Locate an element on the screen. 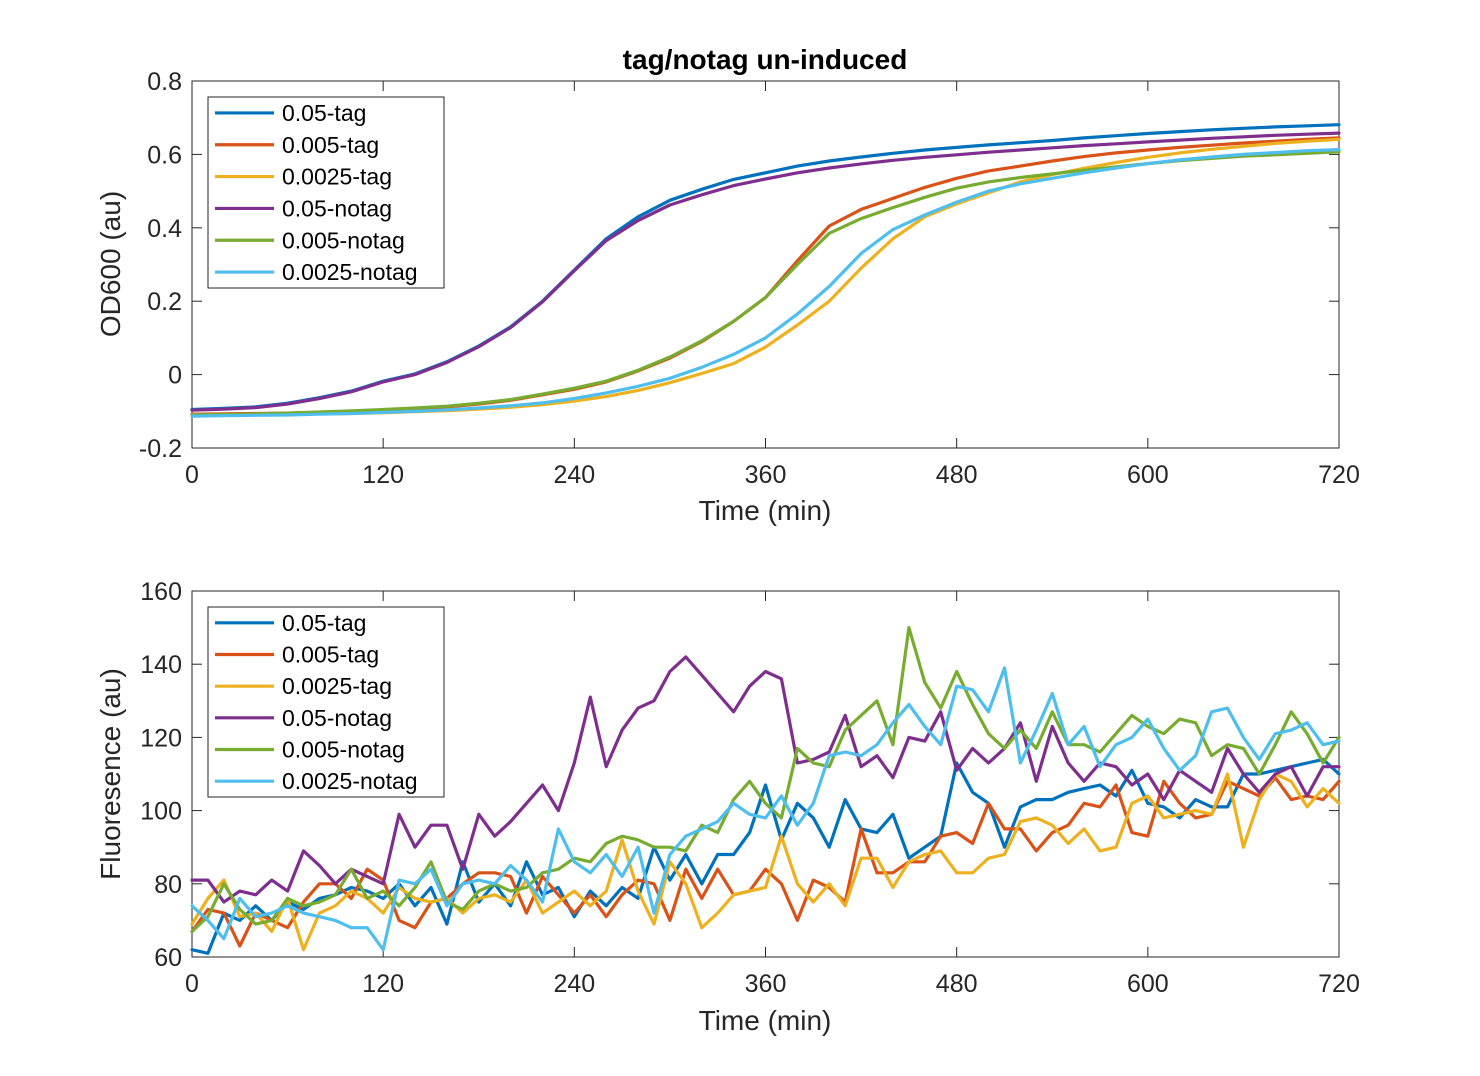 The width and height of the screenshot is (1480, 1076). y-tick-label: 0.2 is located at coordinates (164, 302).